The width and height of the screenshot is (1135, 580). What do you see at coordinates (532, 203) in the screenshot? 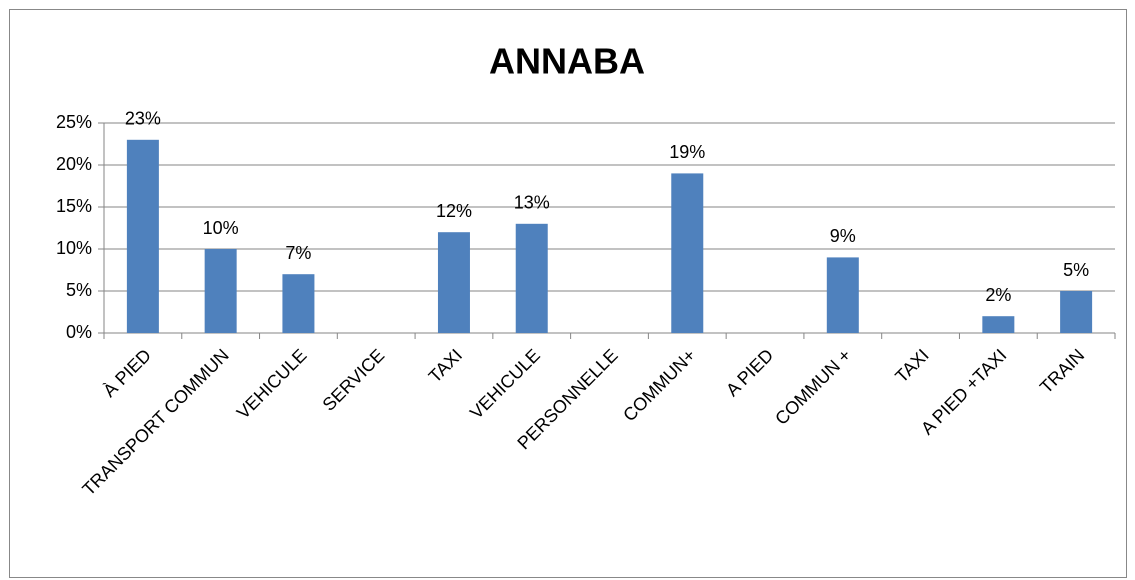
I see `value-label: 13%` at bounding box center [532, 203].